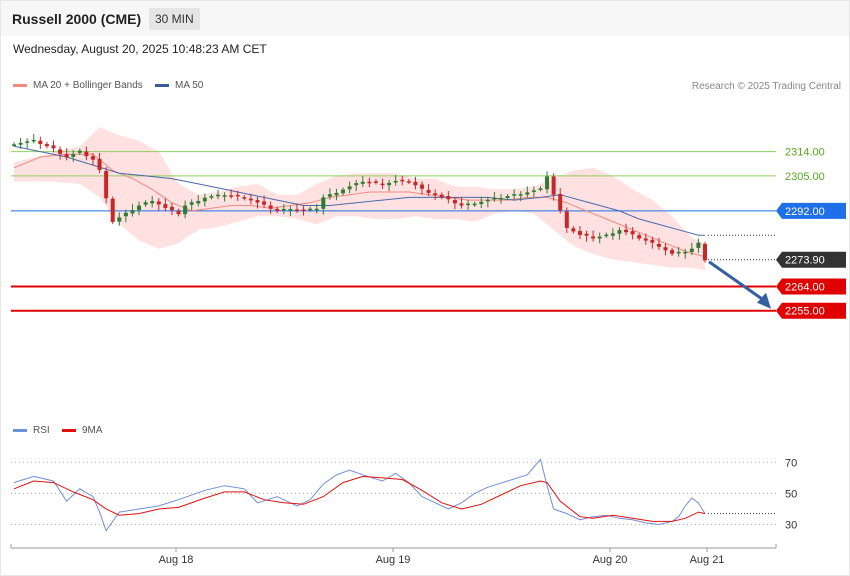 The width and height of the screenshot is (850, 576). I want to click on resistance-label: 2305.00, so click(805, 177).